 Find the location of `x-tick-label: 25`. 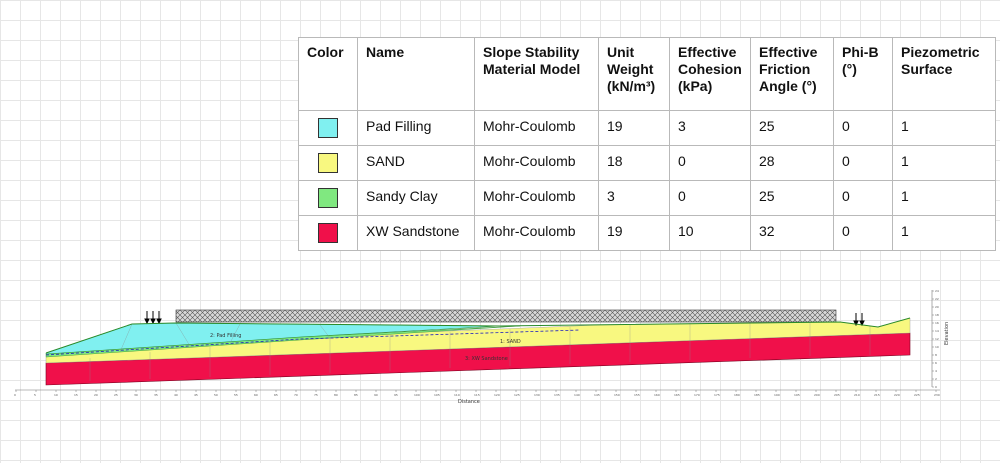

x-tick-label: 25 is located at coordinates (116, 395).